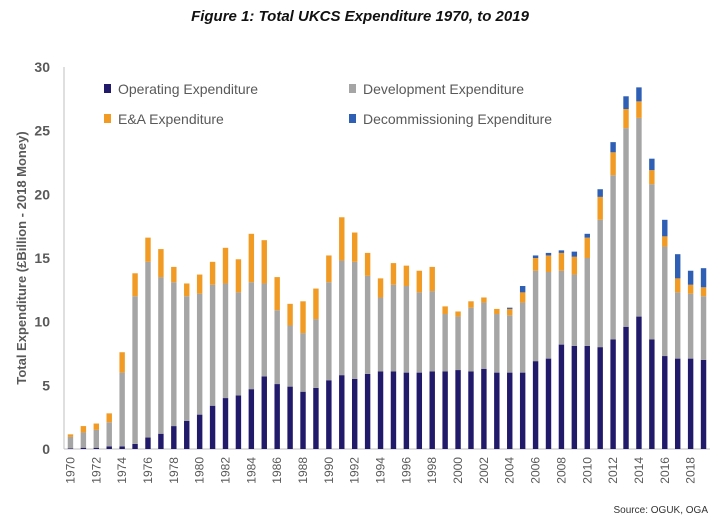 Image resolution: width=720 pixels, height=522 pixels. I want to click on x-tick-label: 1972, so click(96, 470).